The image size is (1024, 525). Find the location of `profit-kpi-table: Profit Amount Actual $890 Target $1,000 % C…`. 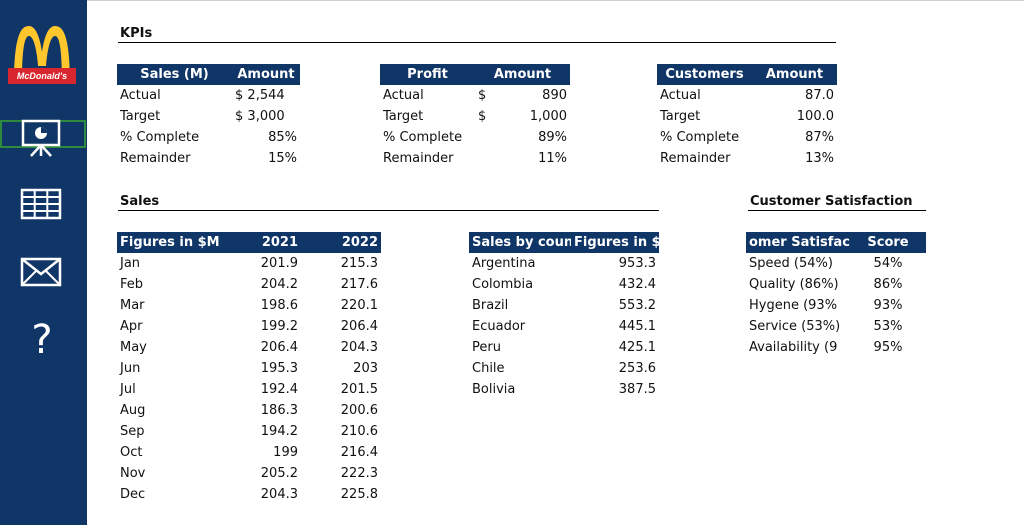

profit-kpi-table: Profit Amount Actual $890 Target $1,000 % C… is located at coordinates (475, 116).